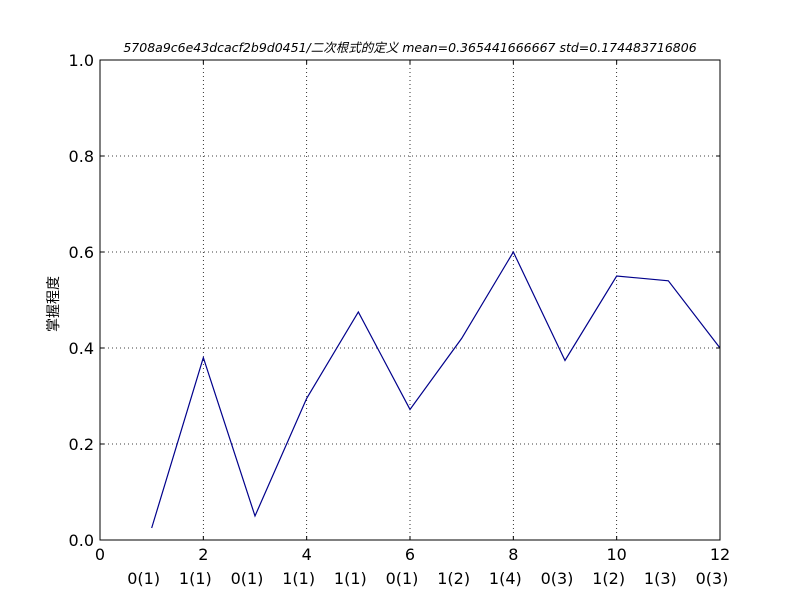 Image resolution: width=800 pixels, height=600 pixels. What do you see at coordinates (307, 554) in the screenshot?
I see `x-tick-label: 4` at bounding box center [307, 554].